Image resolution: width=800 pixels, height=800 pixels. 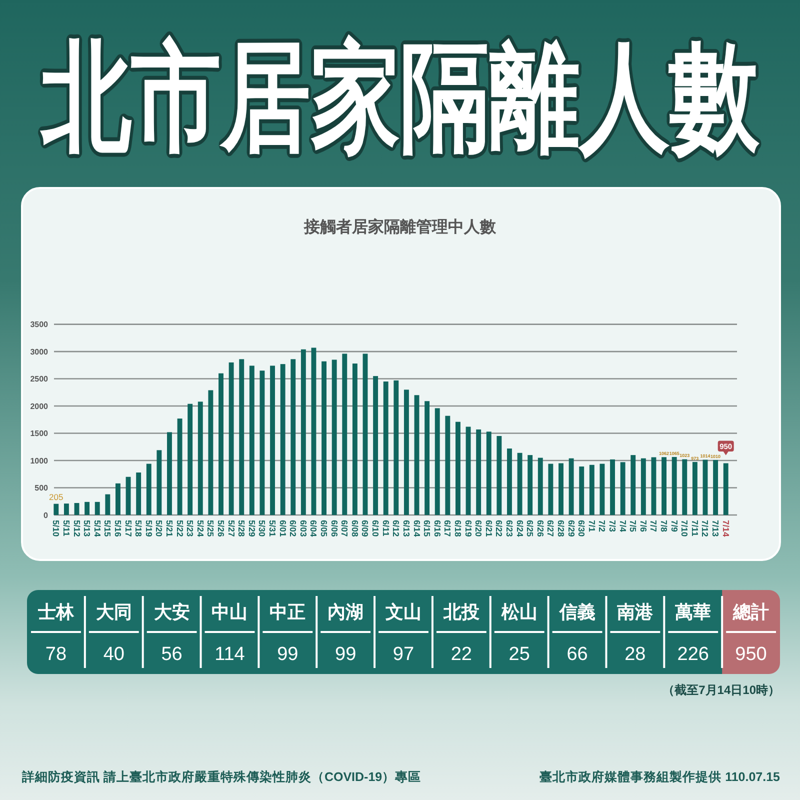 I want to click on x-tick-label: 6/08, so click(x=355, y=528).